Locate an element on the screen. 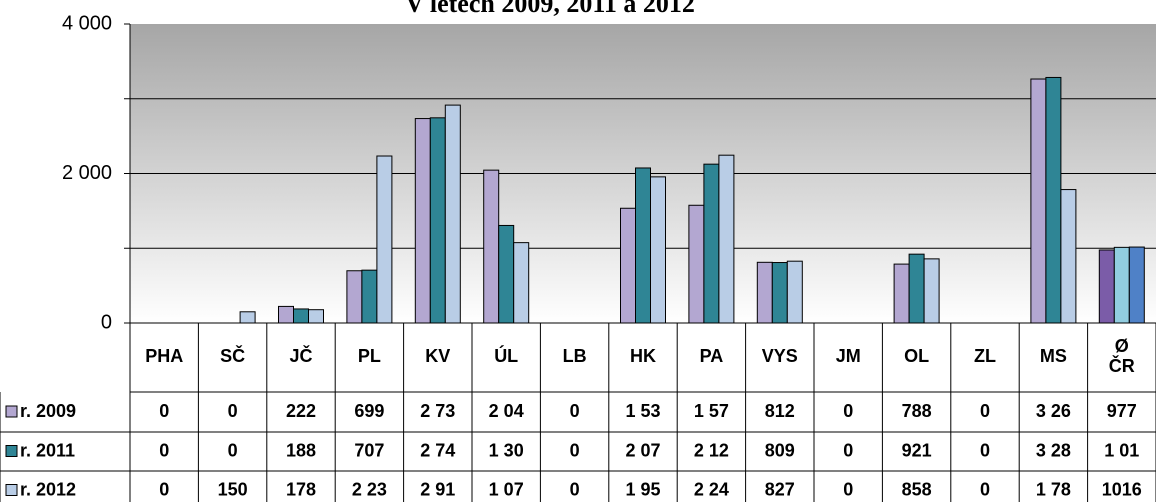  table-value: 921 is located at coordinates (917, 450).